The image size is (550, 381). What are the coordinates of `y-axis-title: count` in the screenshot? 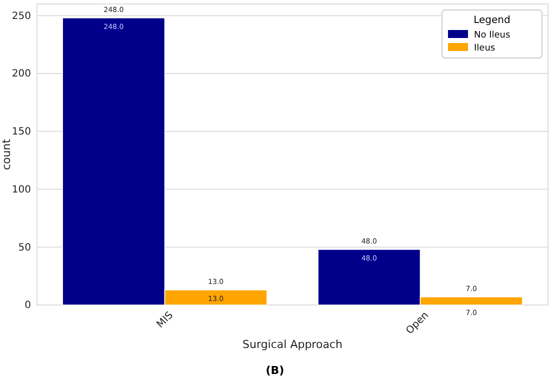 It's located at (6, 154).